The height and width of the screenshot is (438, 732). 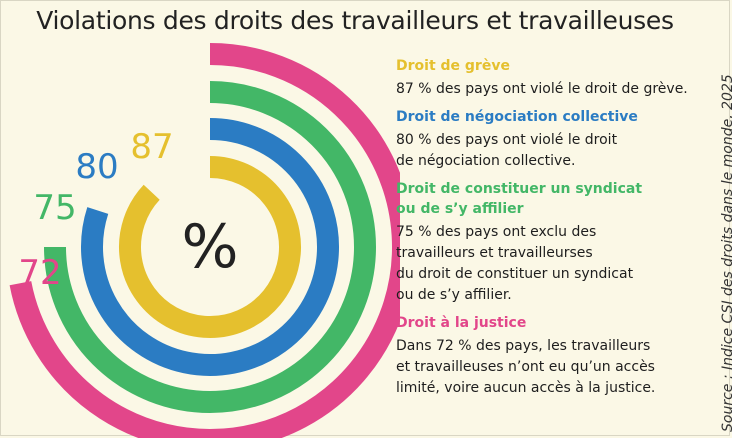 I want to click on value-label-72: 72, so click(x=39, y=273).